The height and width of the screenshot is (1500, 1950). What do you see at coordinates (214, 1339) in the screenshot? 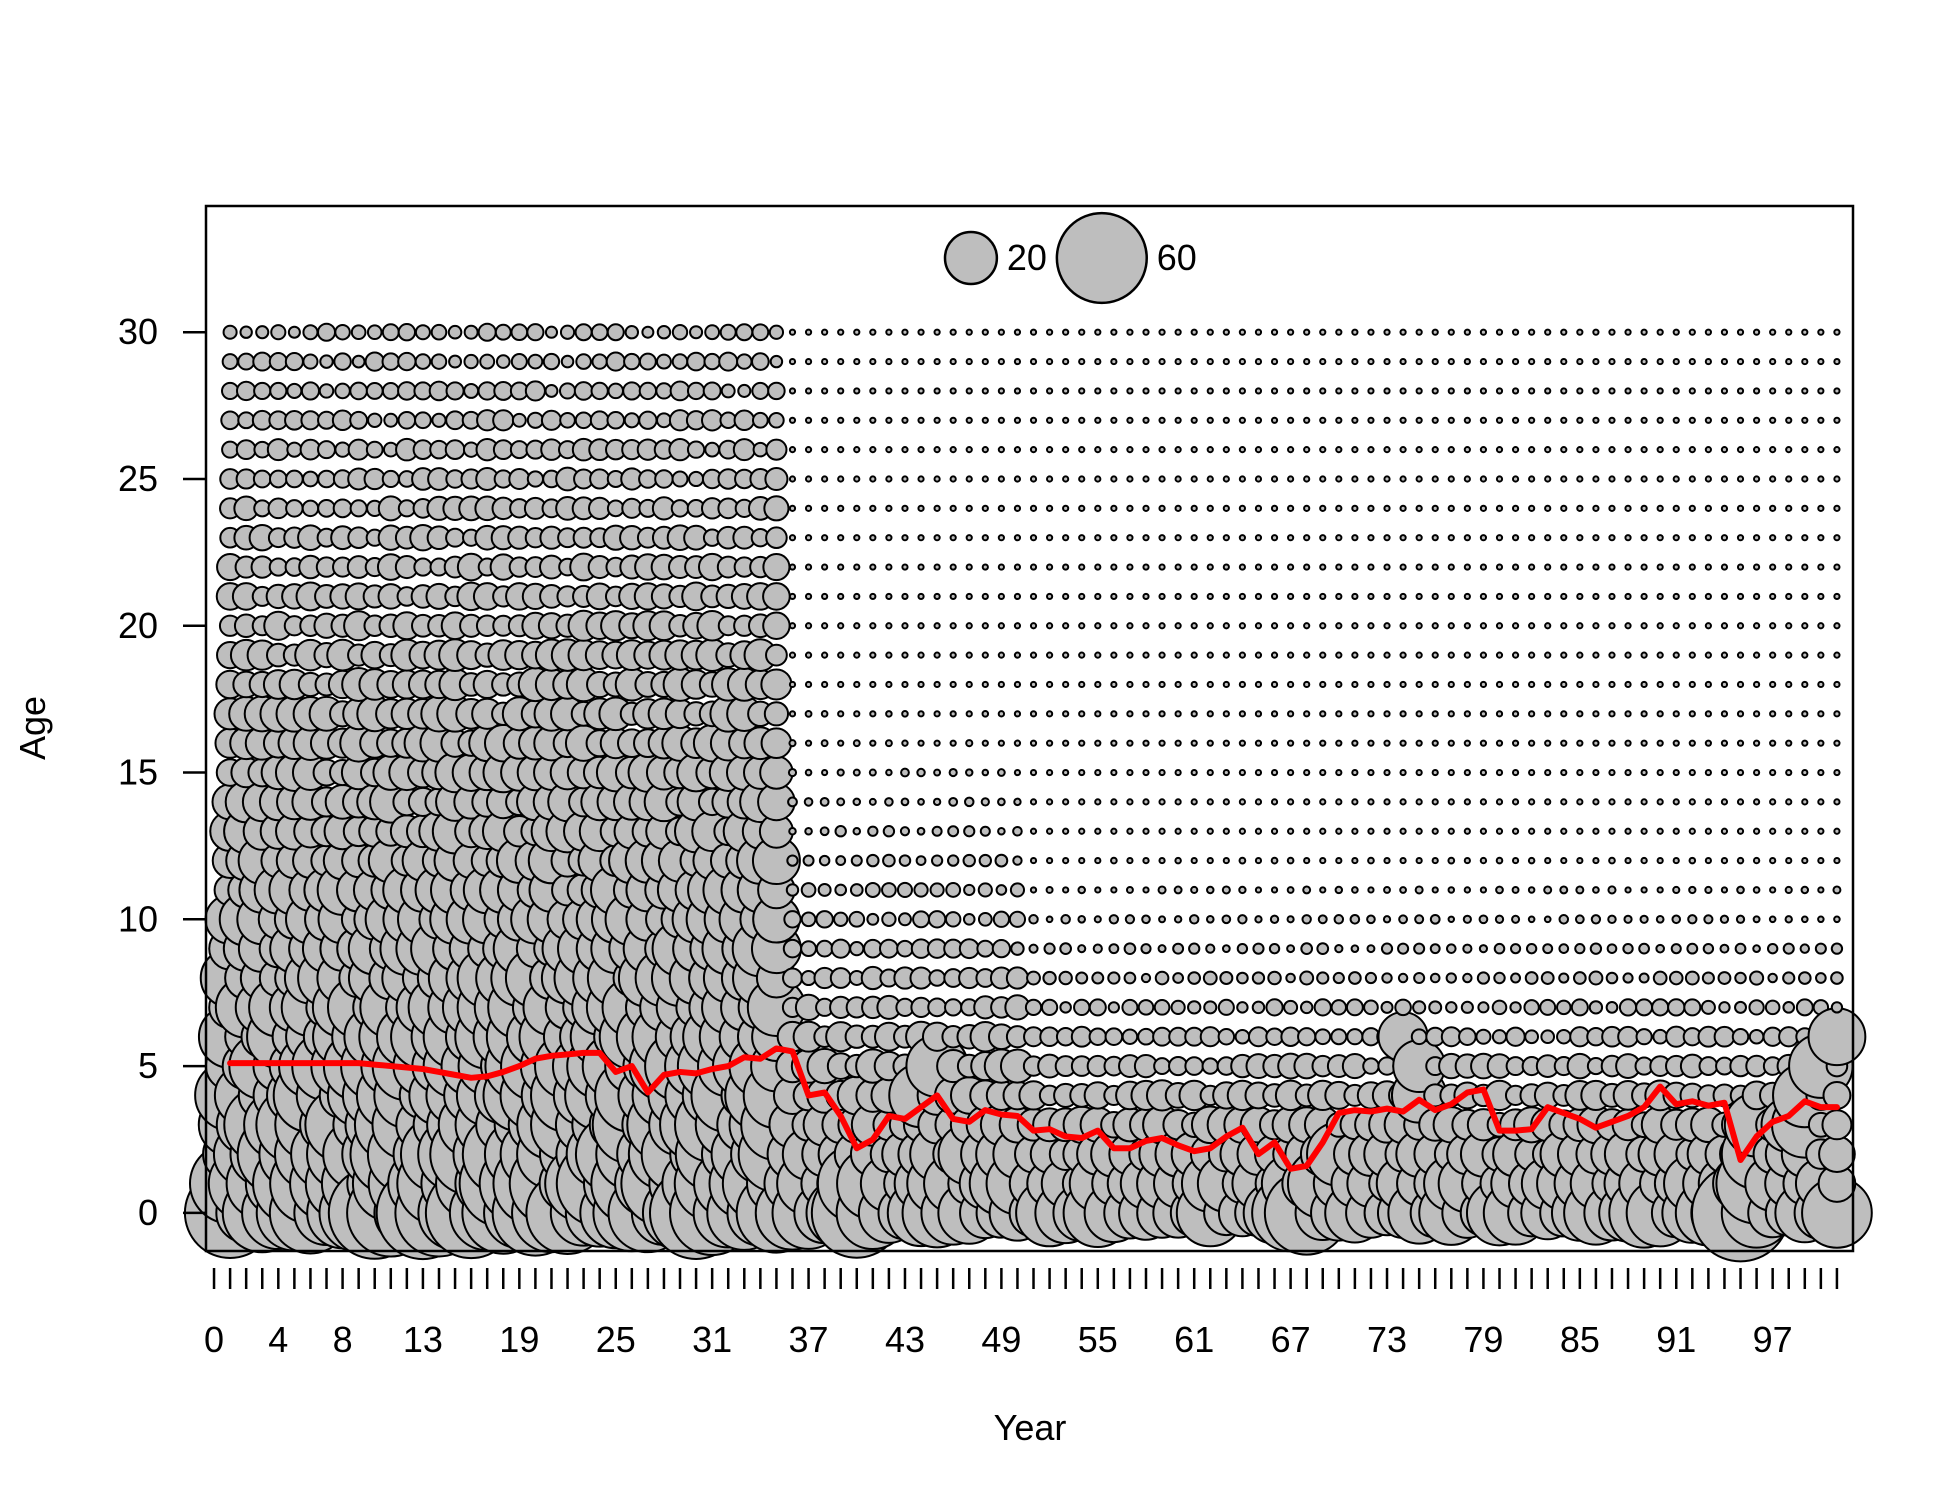
I see `x-tick-label: 0` at bounding box center [214, 1339].